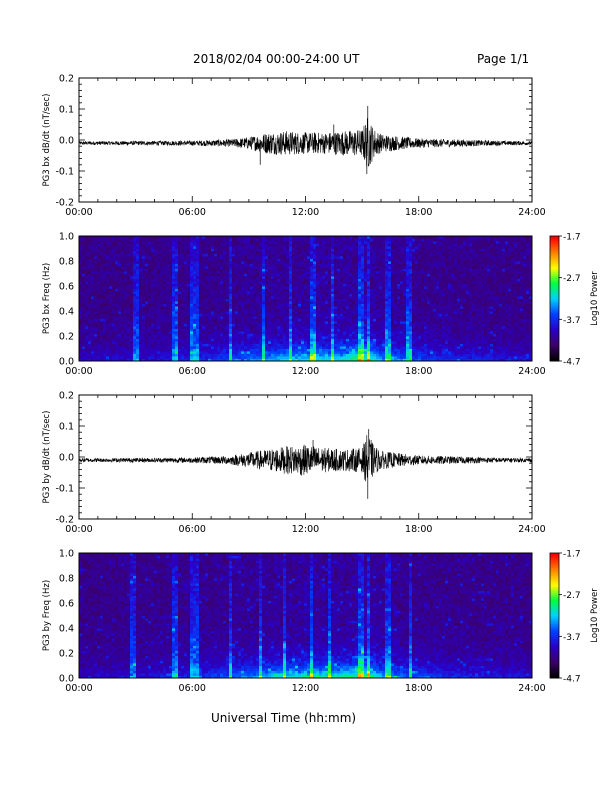 This screenshot has height=792, width=612. Describe the element at coordinates (66, 629) in the screenshot. I see `y-tick-label: 0.4` at that location.